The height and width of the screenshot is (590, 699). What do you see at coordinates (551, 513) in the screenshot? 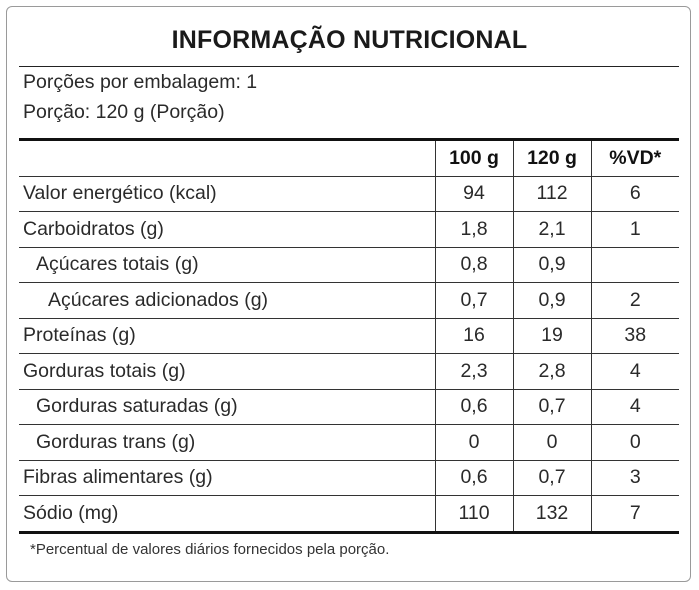
I see `value-120g: 132` at bounding box center [551, 513].